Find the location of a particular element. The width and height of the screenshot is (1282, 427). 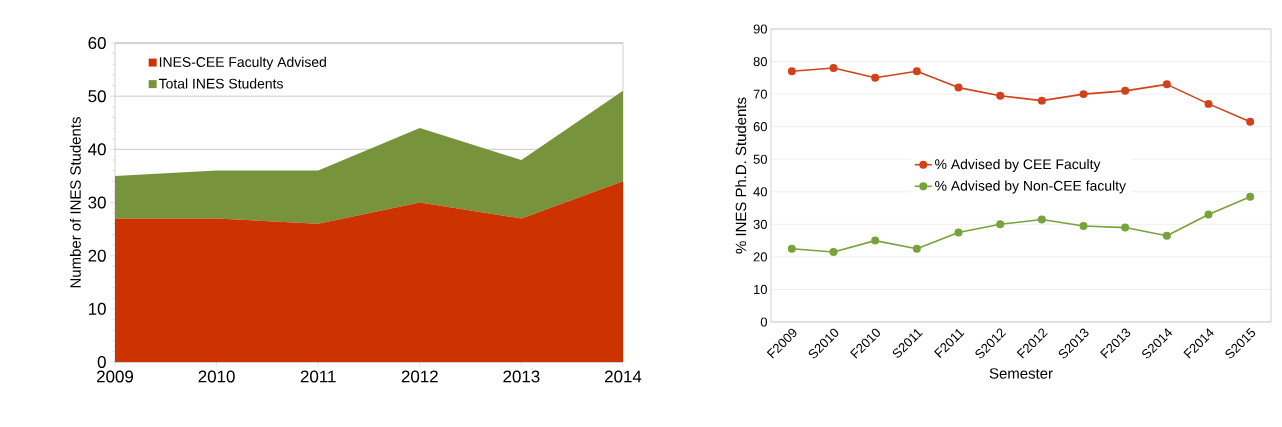

x-tick-label: 2011 is located at coordinates (318, 376).